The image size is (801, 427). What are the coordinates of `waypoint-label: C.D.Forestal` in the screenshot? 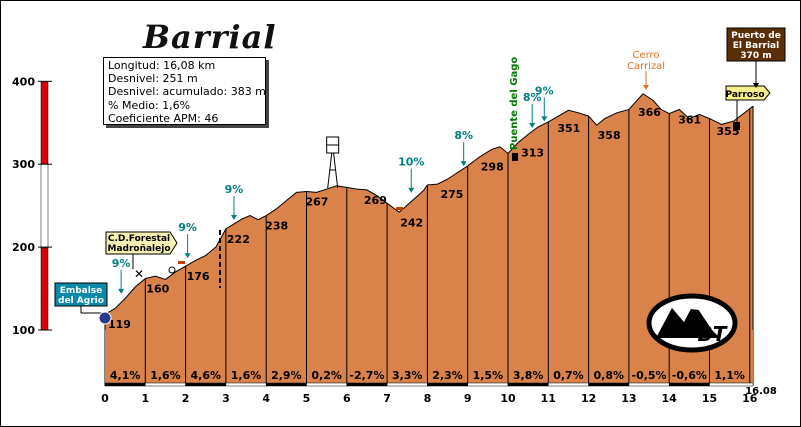 It's located at (139, 239).